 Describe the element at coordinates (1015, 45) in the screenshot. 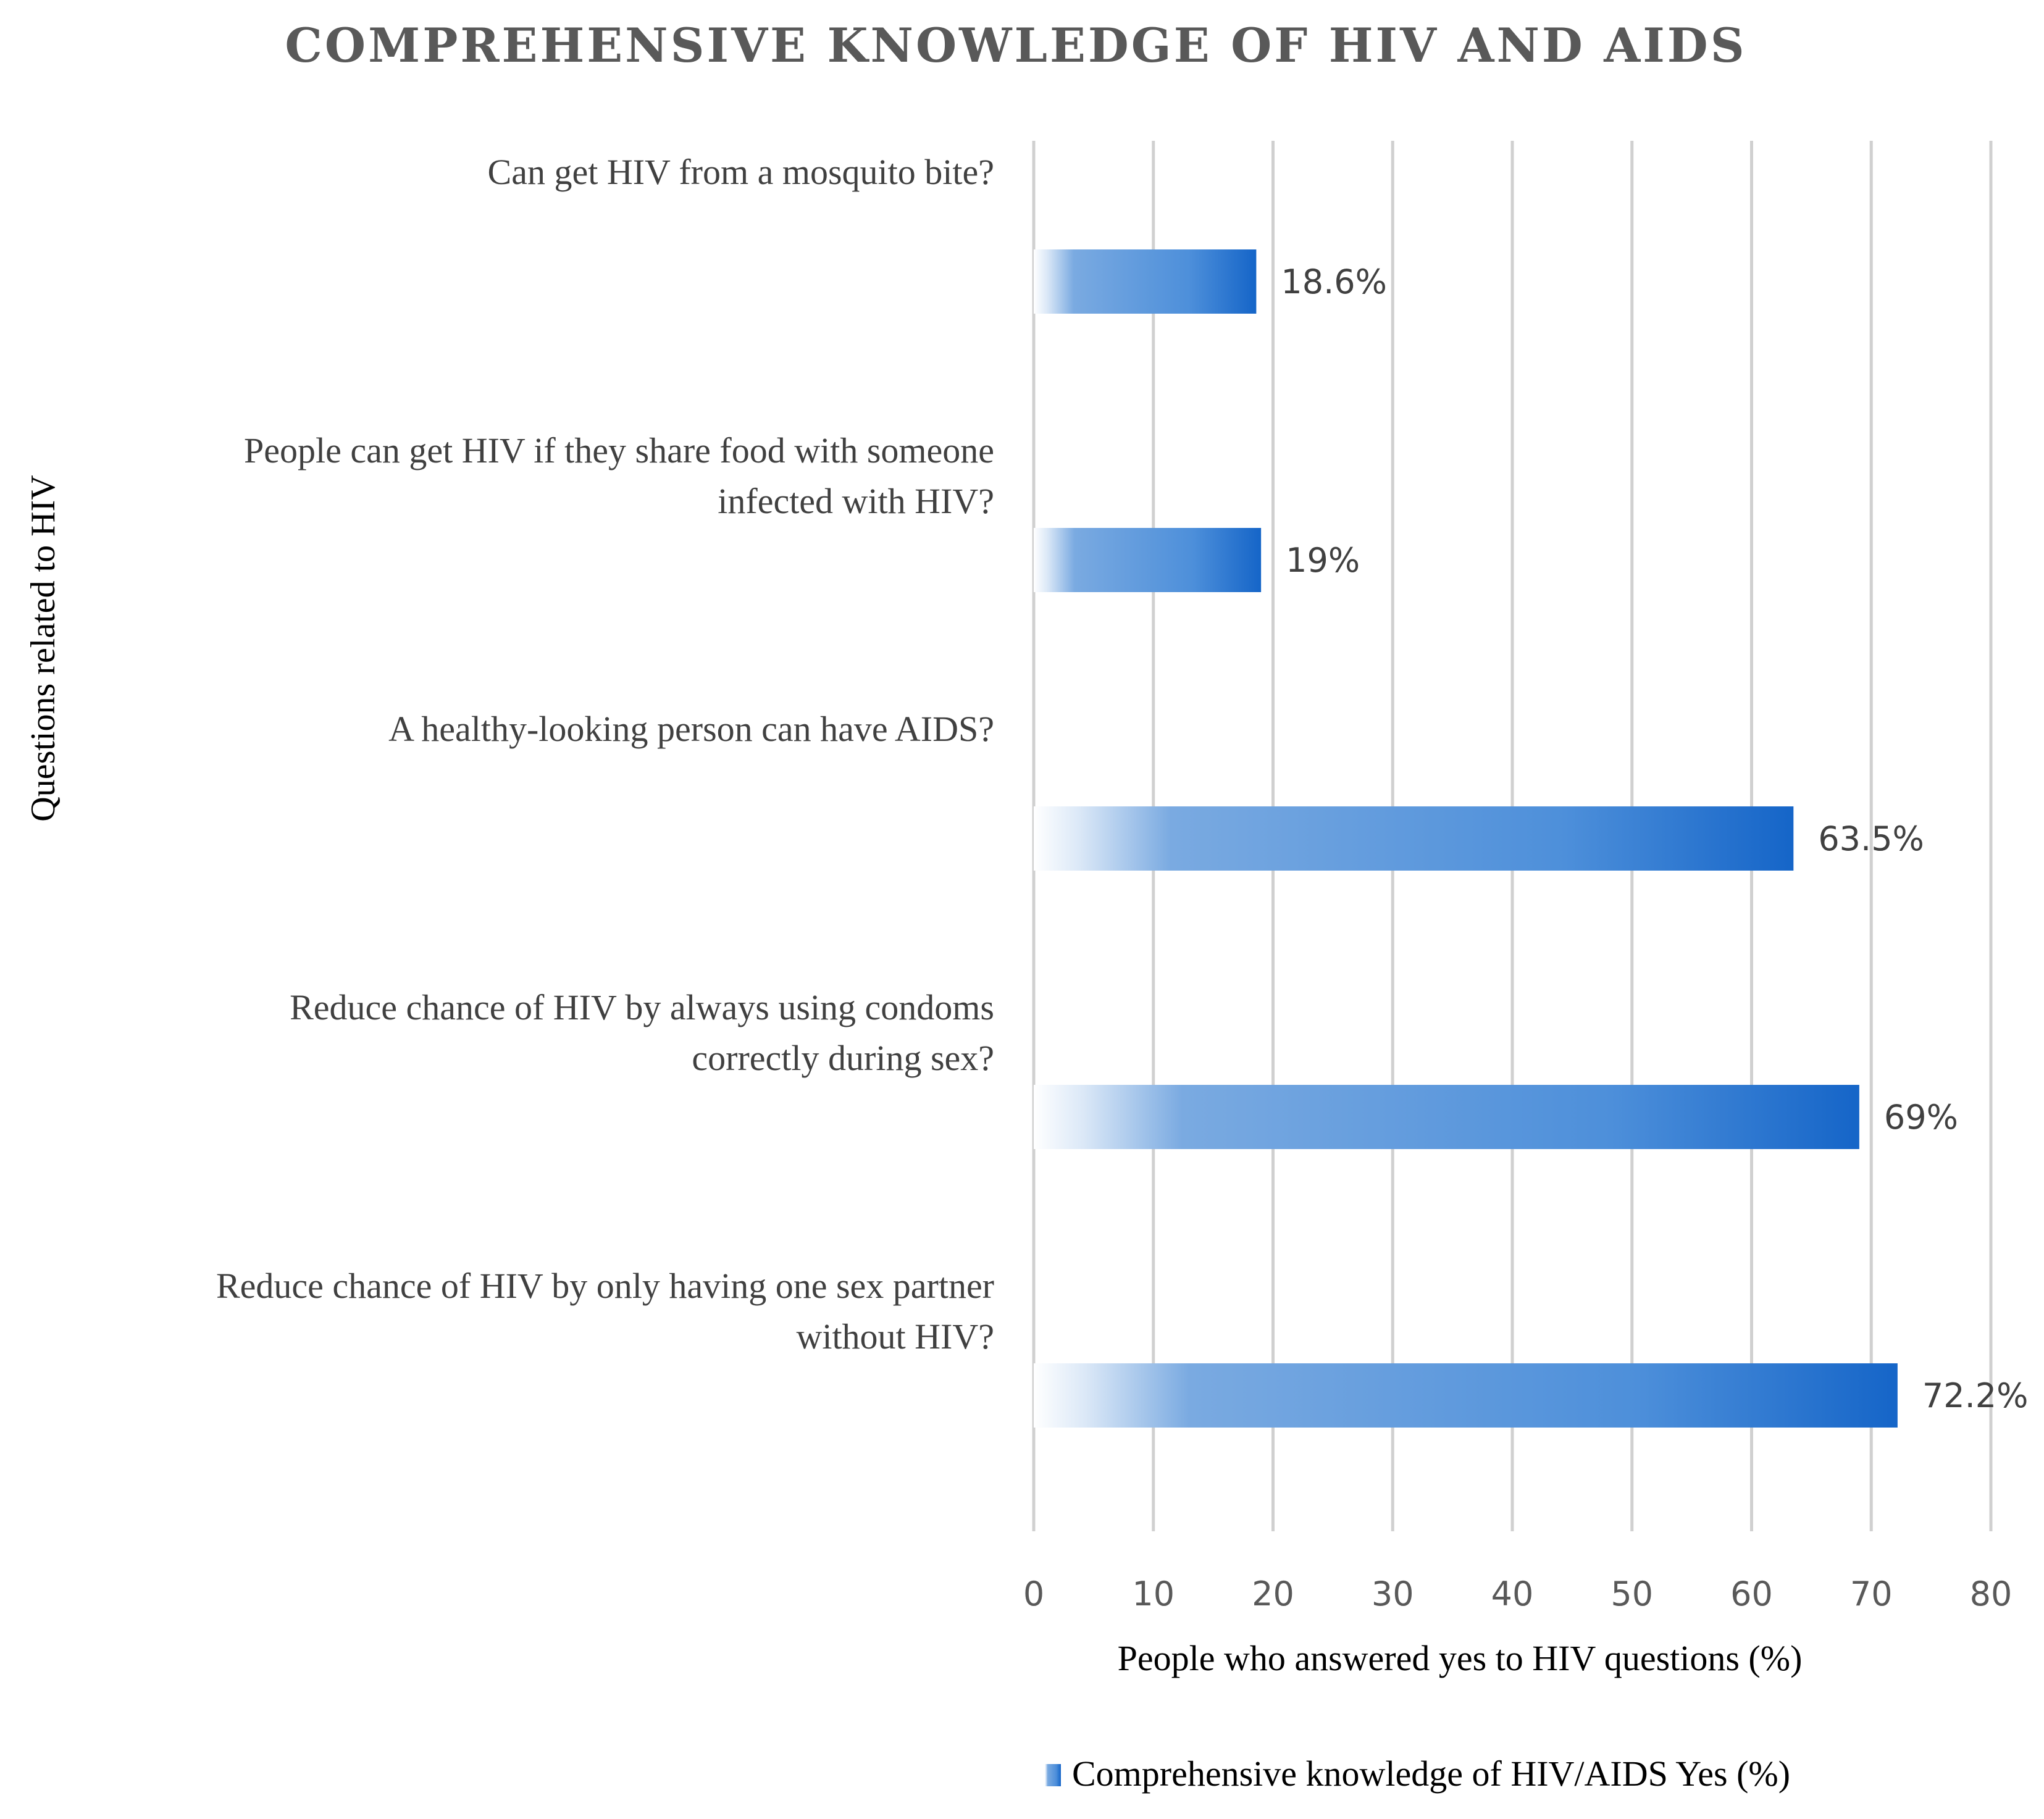

I see `chart-title: COMPREHENSIVE KNOWLEDGE OF HIV AND AIDS` at that location.